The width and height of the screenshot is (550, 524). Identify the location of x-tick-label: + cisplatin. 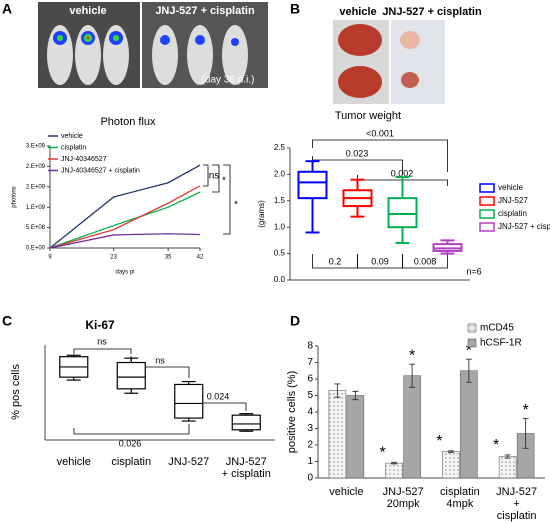
(246, 474).